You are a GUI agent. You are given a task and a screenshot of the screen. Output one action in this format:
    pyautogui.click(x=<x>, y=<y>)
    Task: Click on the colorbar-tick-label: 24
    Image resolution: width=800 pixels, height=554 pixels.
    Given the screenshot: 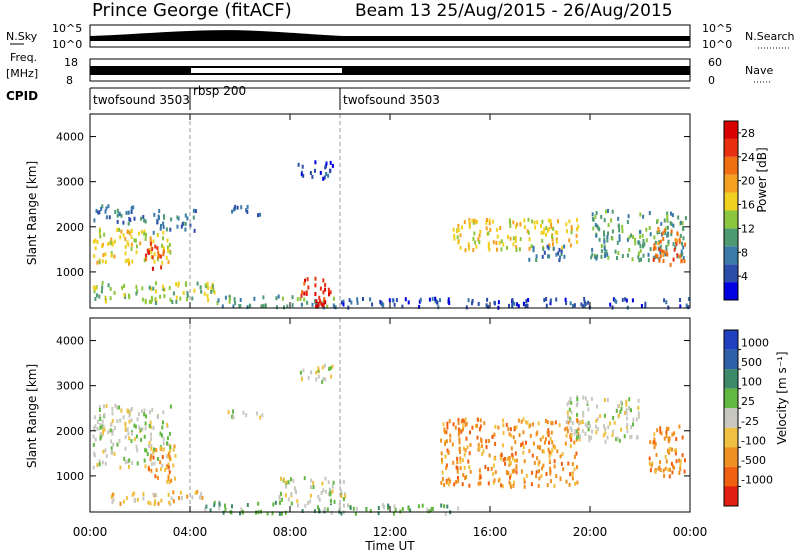 What is the action you would take?
    pyautogui.click(x=748, y=157)
    